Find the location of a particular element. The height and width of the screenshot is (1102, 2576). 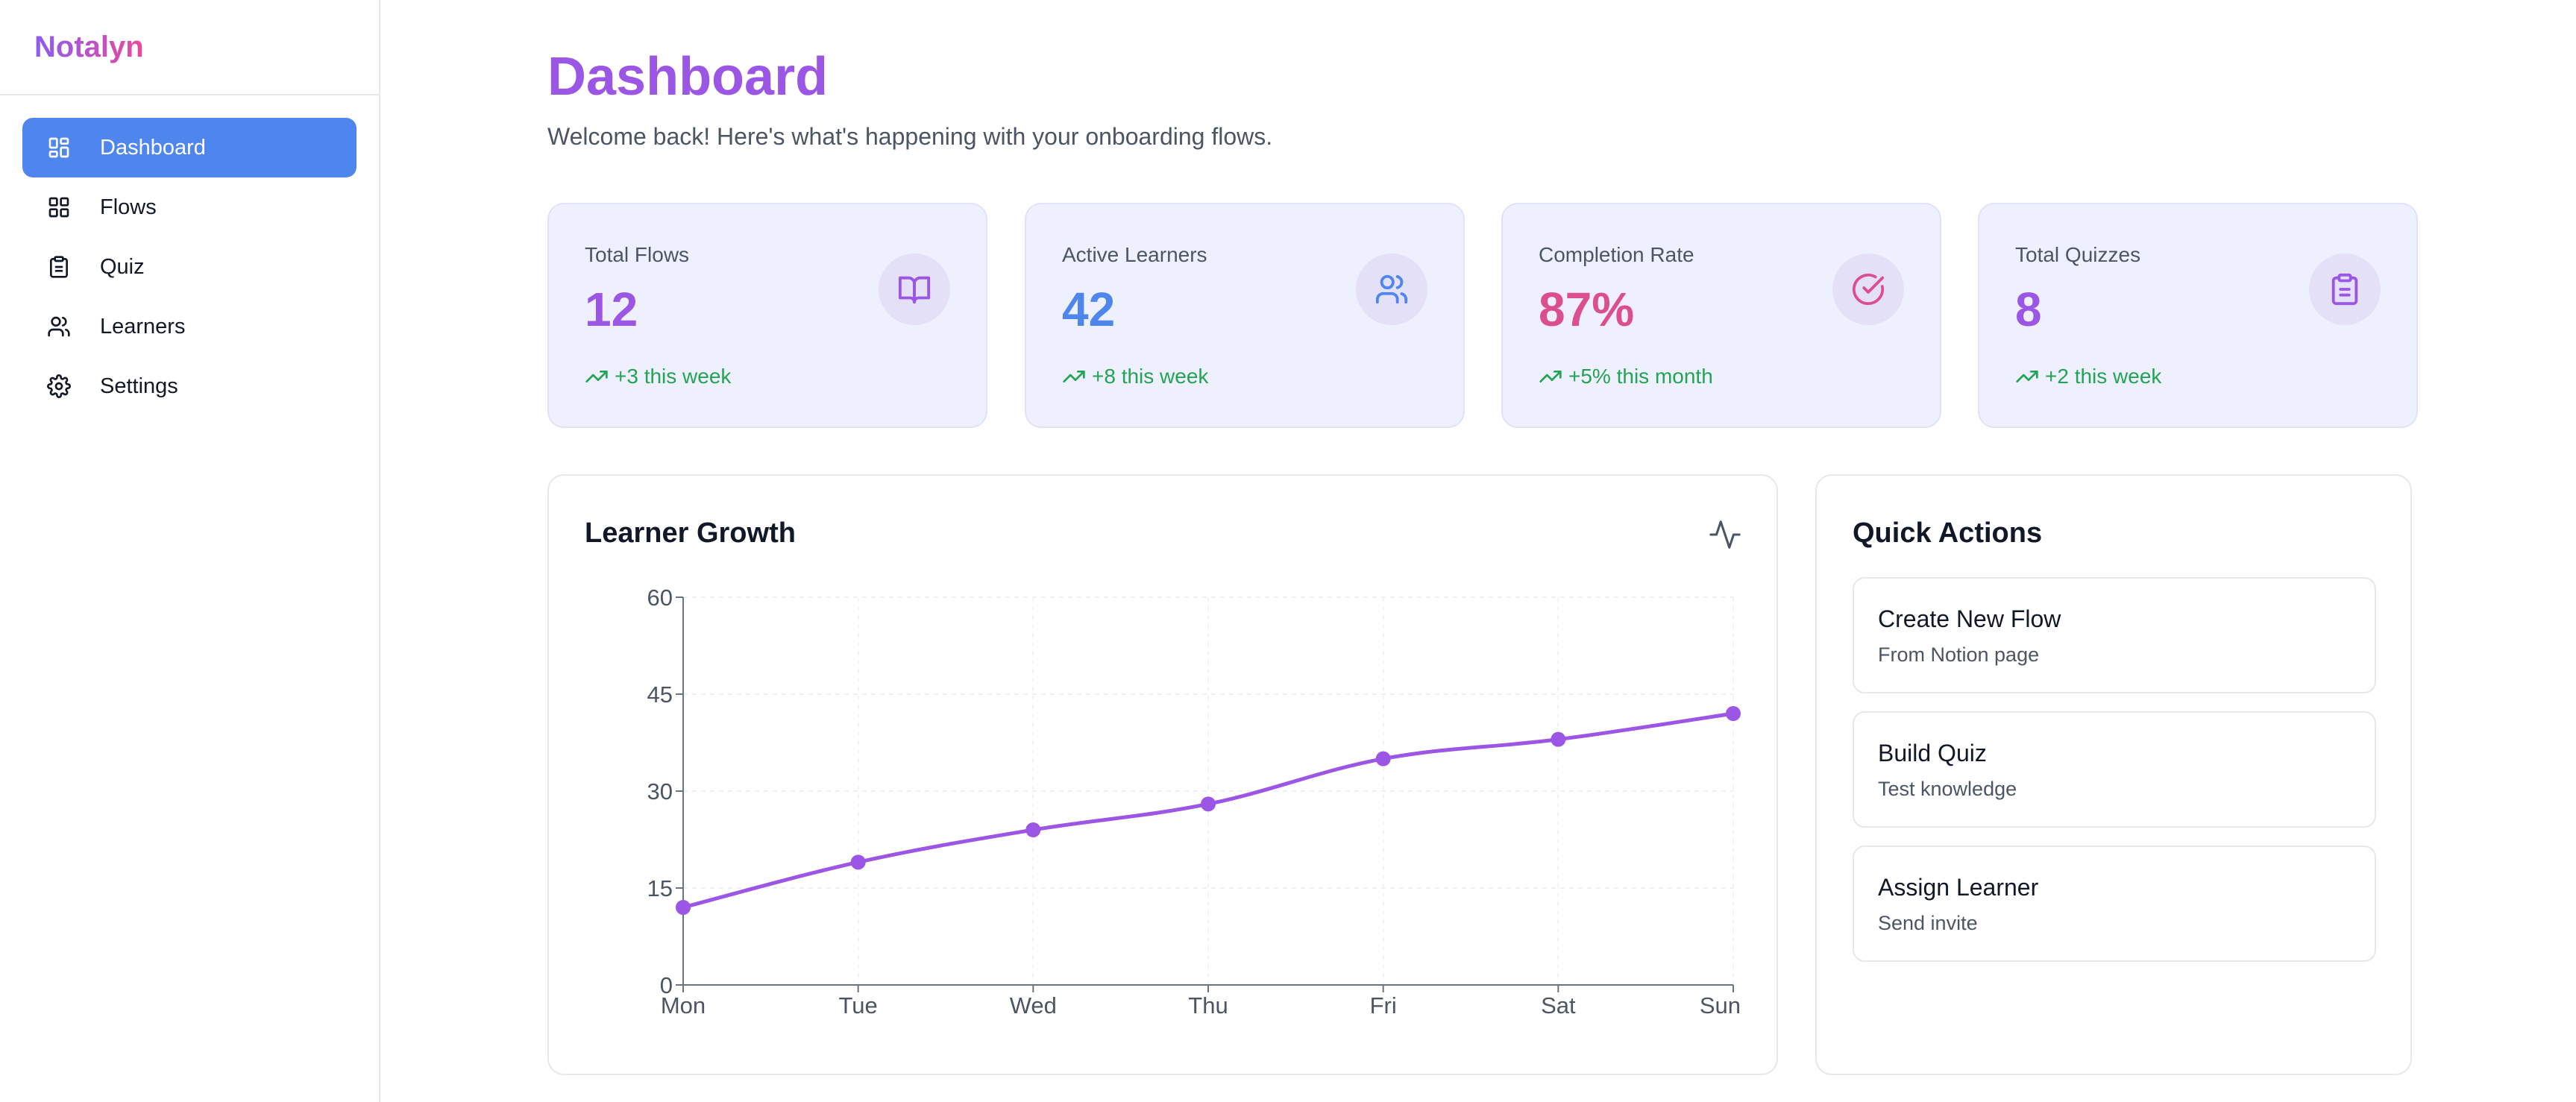

stat-card-total-flows: Total Flows 12 +3 this week is located at coordinates (767, 315).